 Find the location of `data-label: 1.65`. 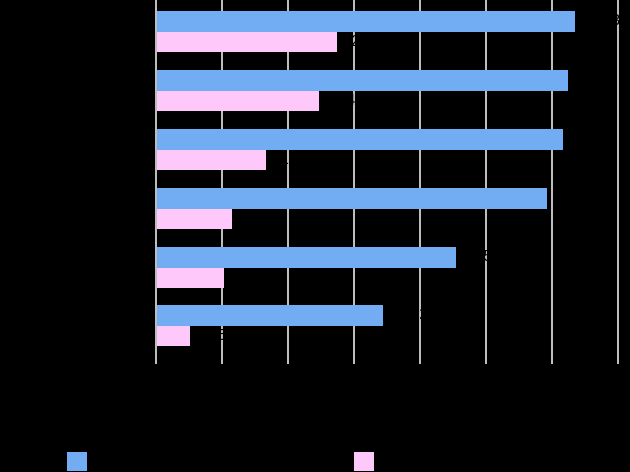

data-label: 1.65 is located at coordinates (296, 159).